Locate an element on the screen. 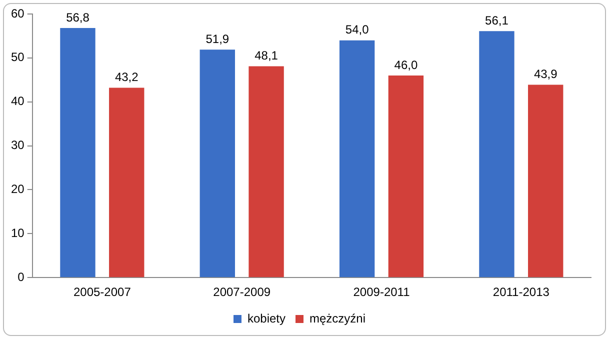 This screenshot has height=341, width=611. data-label: 43,2 is located at coordinates (126, 77).